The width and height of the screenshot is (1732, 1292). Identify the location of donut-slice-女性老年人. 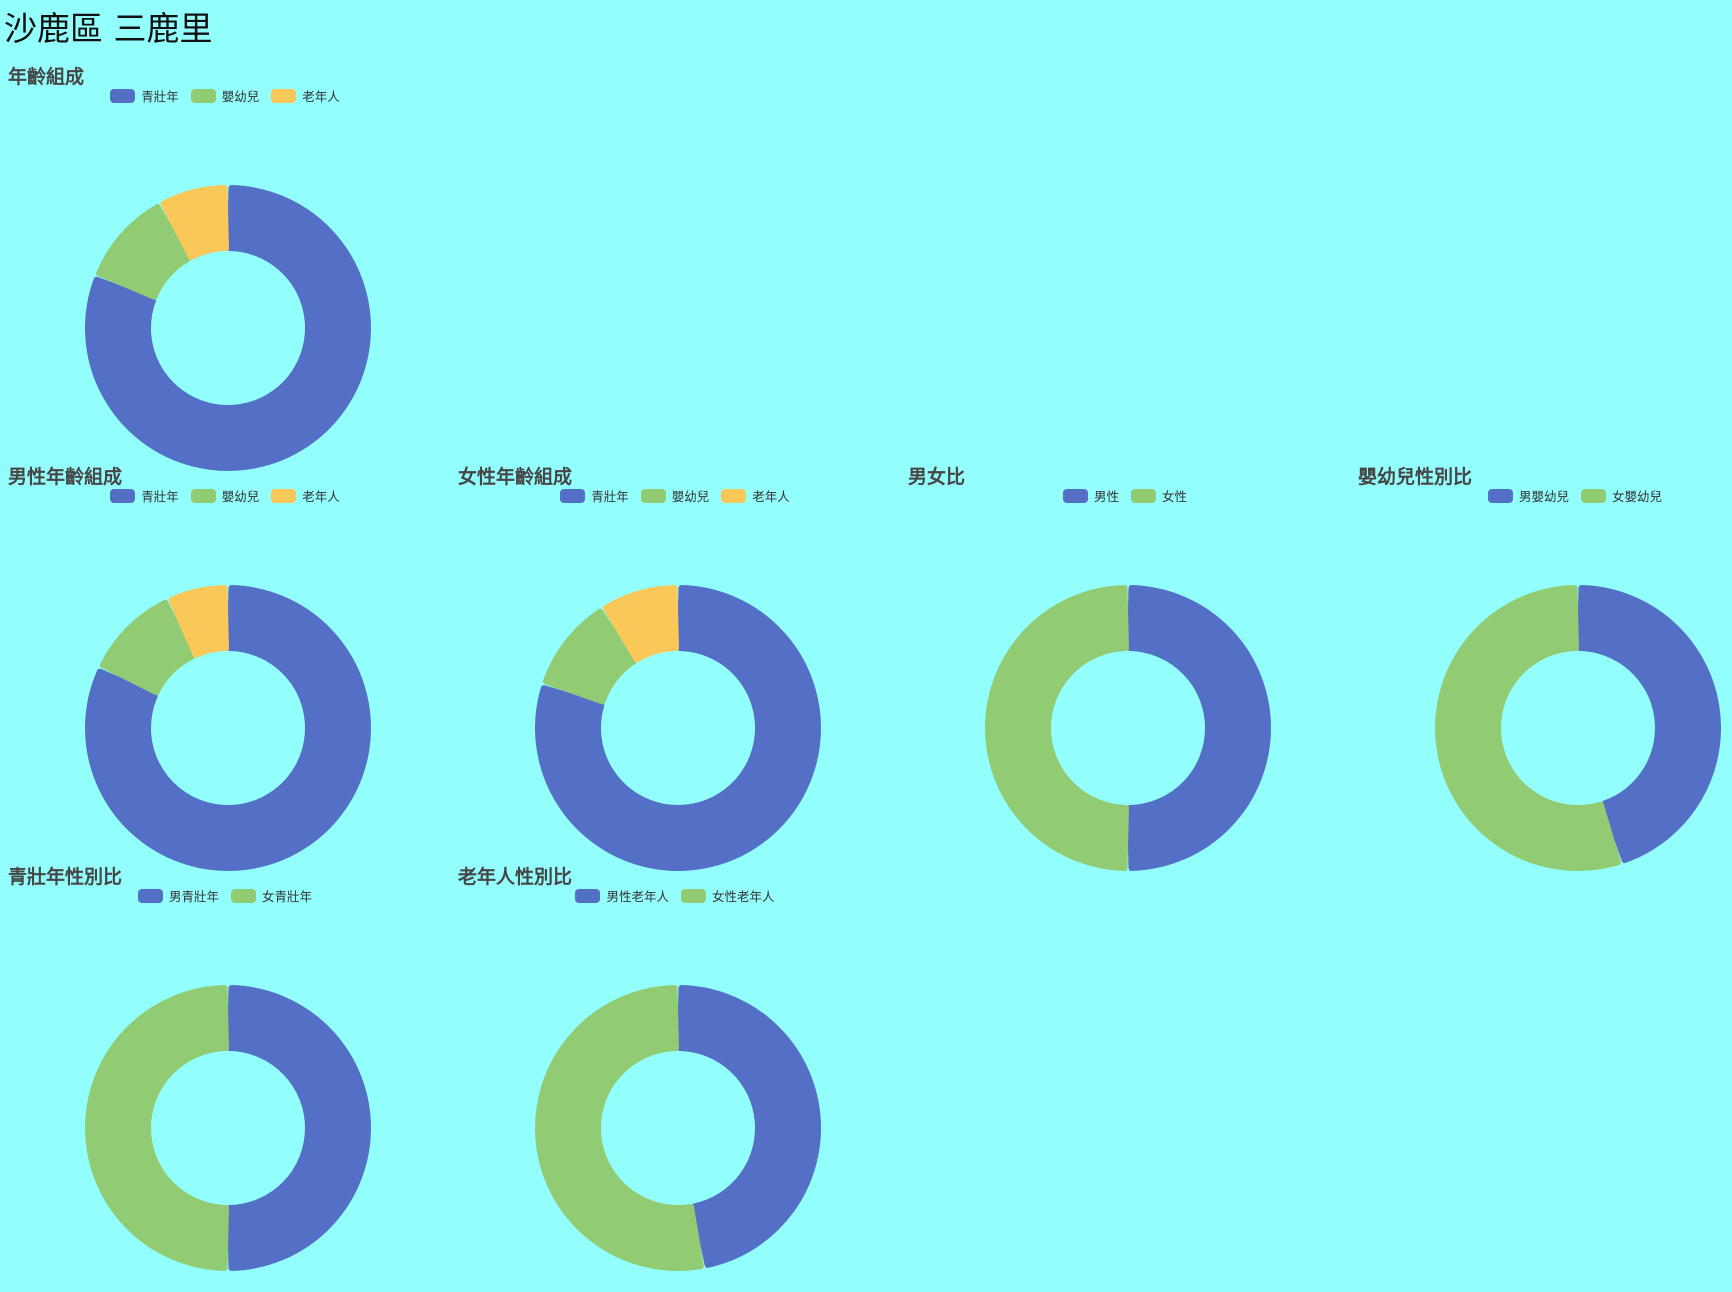
(619, 1128).